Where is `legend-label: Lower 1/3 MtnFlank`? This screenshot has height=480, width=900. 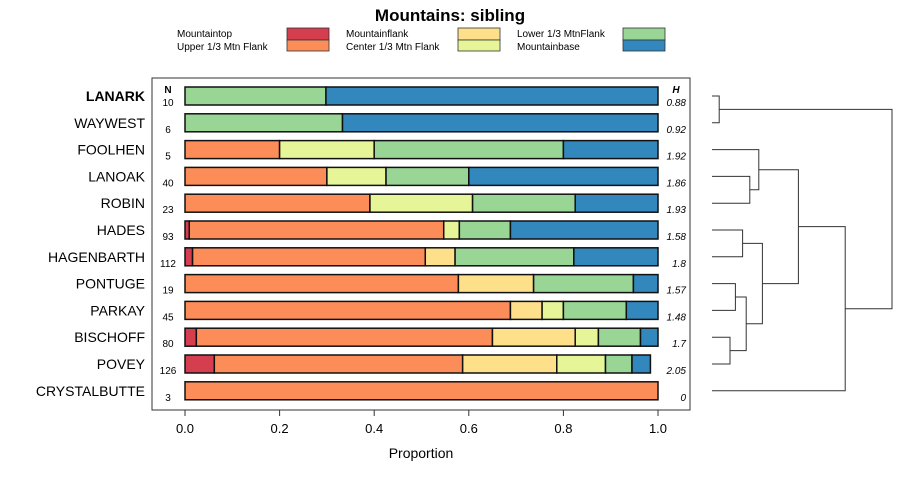 legend-label: Lower 1/3 MtnFlank is located at coordinates (561, 34).